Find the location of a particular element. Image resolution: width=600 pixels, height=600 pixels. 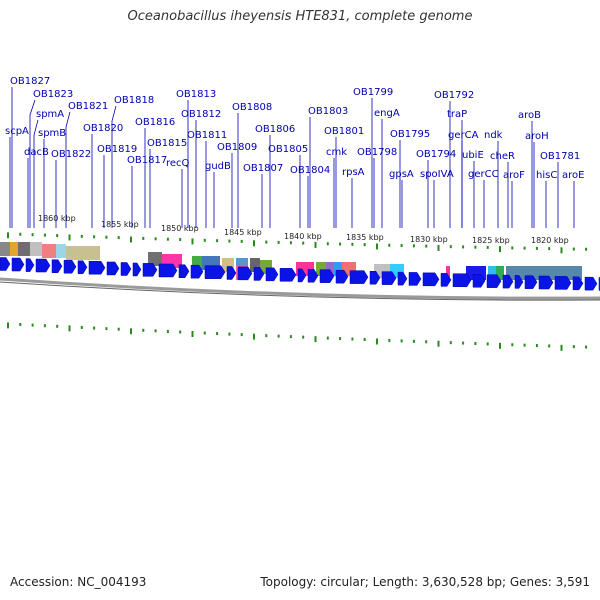

gene-label-cher: cheR is located at coordinates (502, 156).